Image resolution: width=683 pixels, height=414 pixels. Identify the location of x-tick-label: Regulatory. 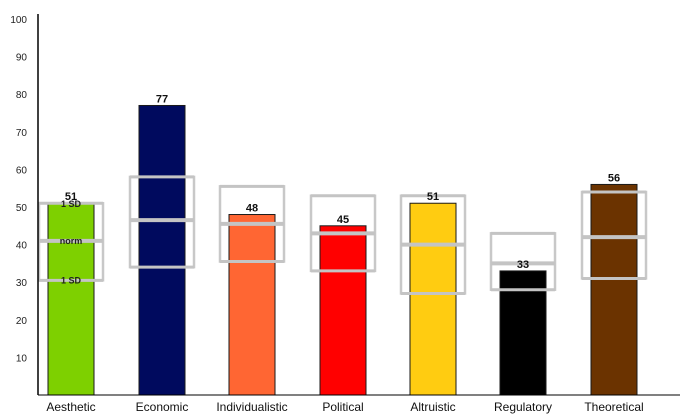
(523, 407).